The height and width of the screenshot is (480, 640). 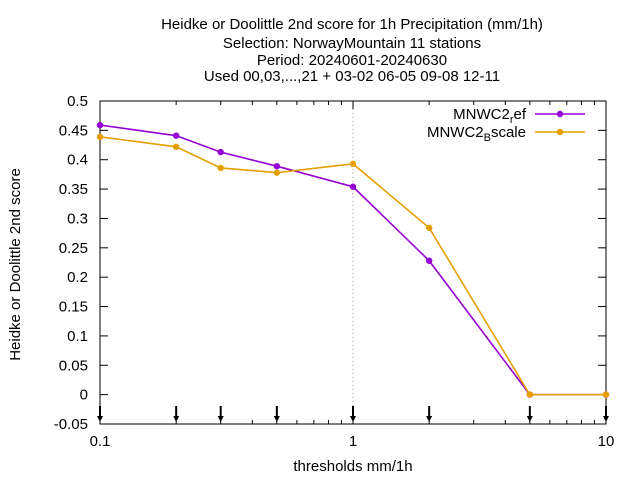 What do you see at coordinates (77, 277) in the screenshot?
I see `y-tick-label: 0.2` at bounding box center [77, 277].